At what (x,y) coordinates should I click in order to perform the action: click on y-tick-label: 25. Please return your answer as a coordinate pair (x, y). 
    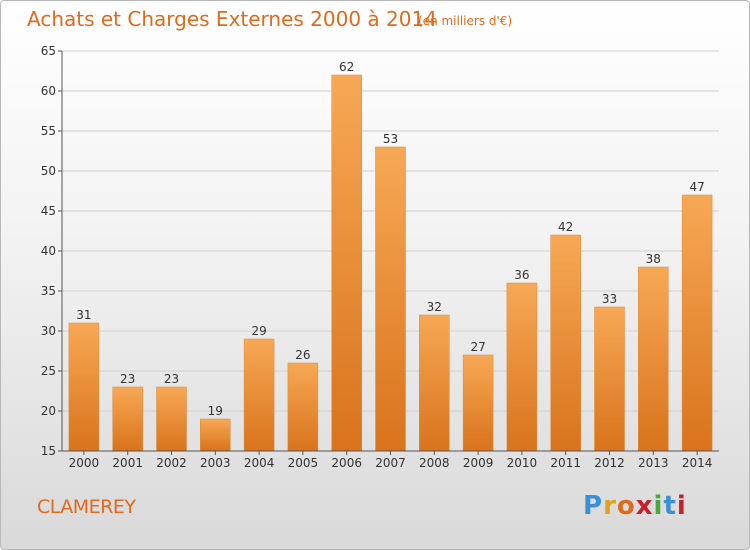
    Looking at the image, I should click on (48, 371).